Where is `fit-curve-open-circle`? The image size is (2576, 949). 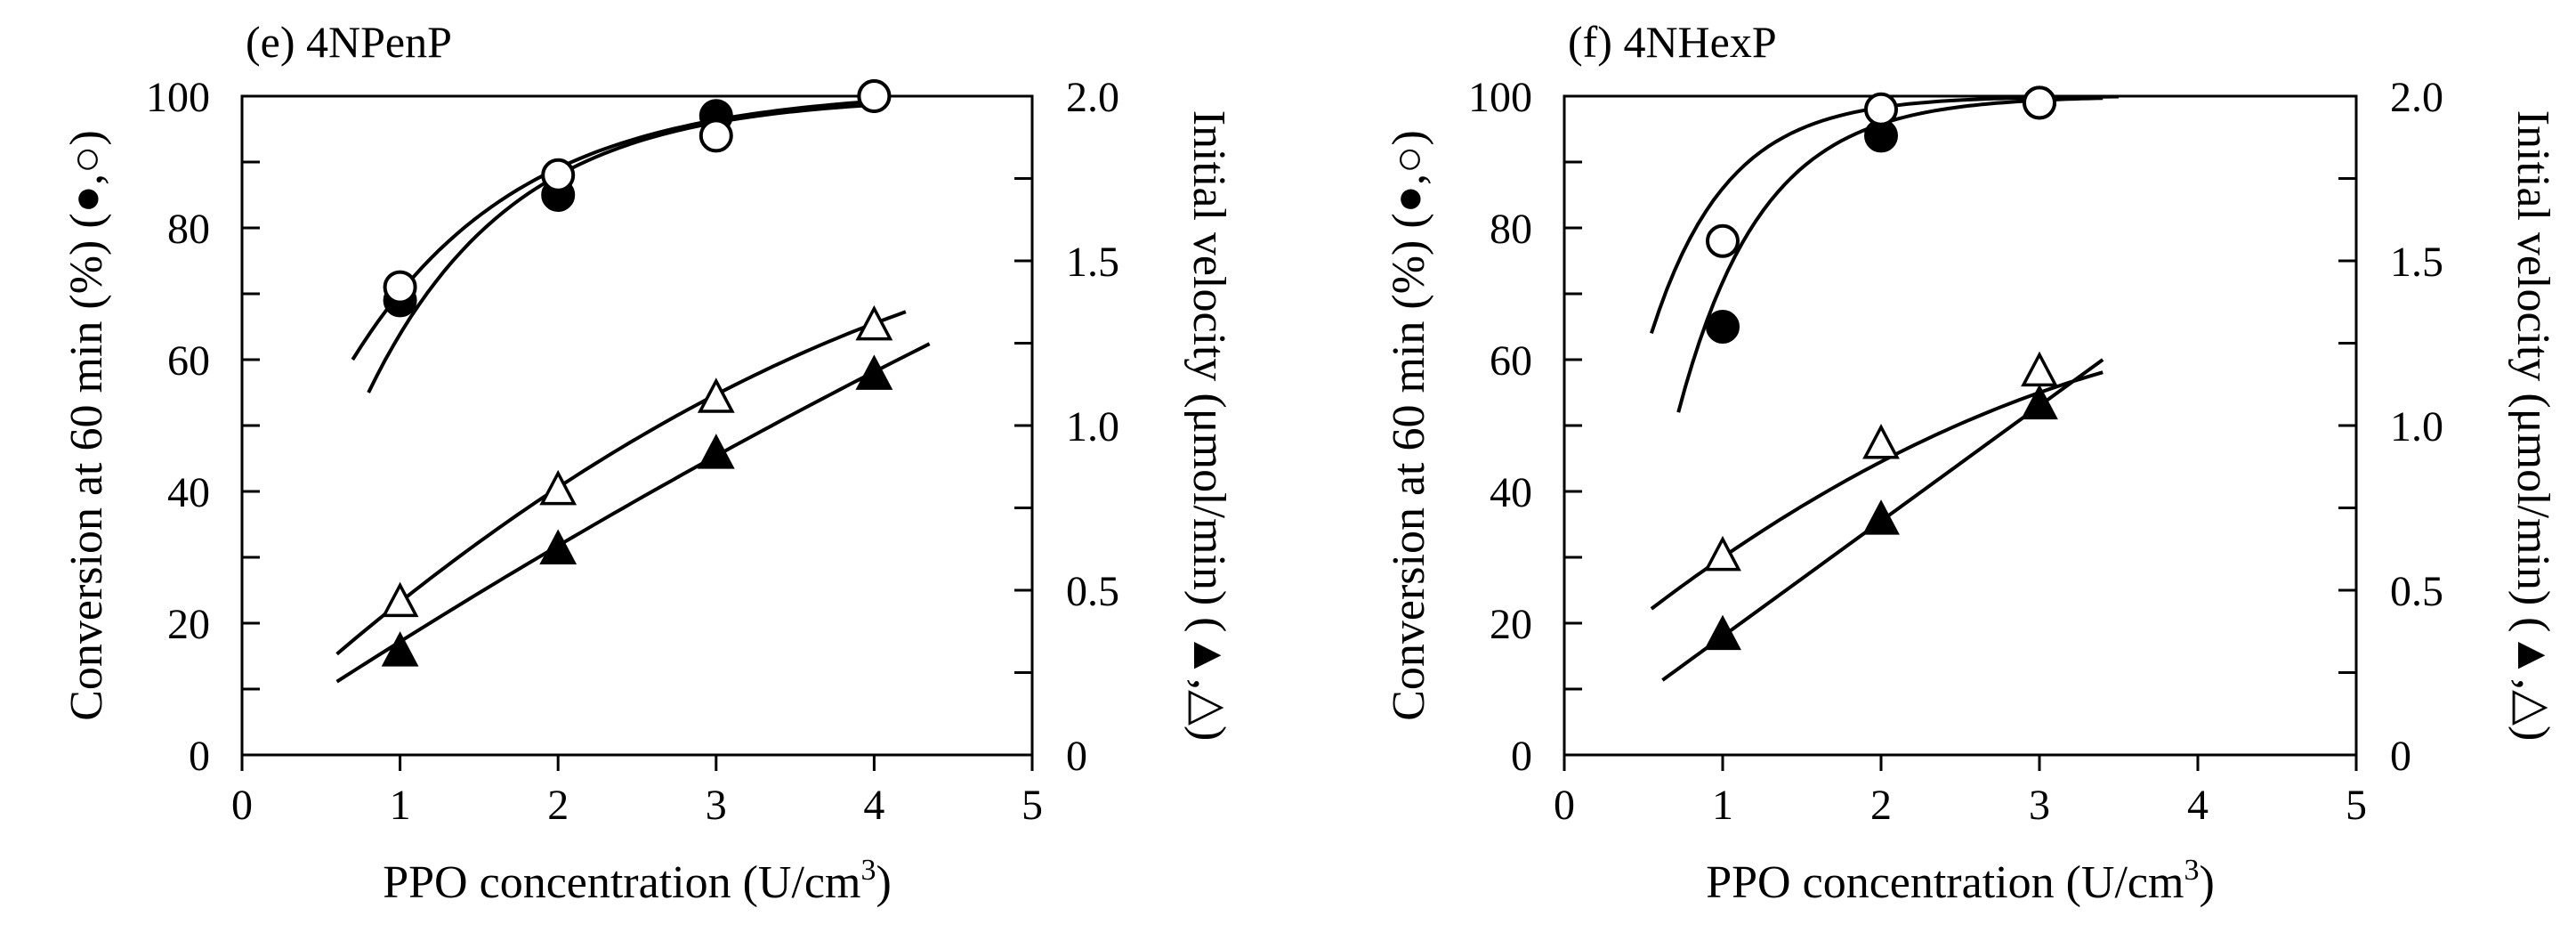 fit-curve-open-circle is located at coordinates (613, 230).